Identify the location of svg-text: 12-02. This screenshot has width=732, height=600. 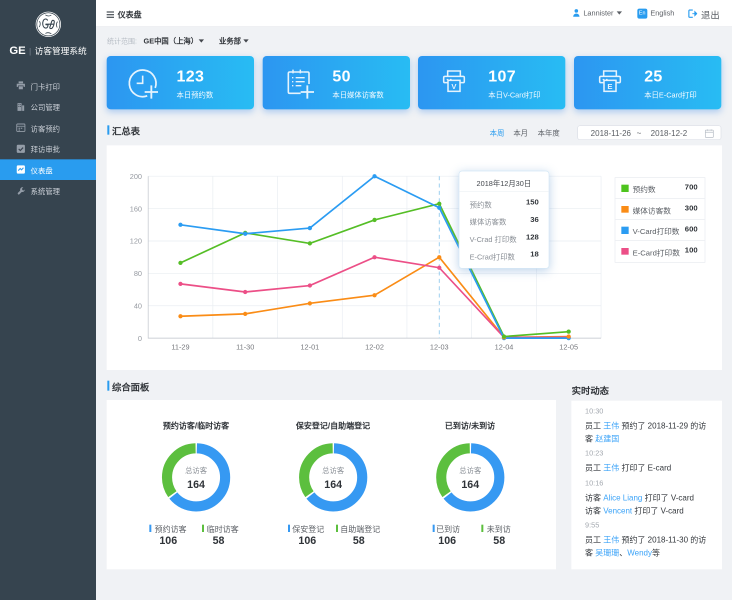
(374, 346).